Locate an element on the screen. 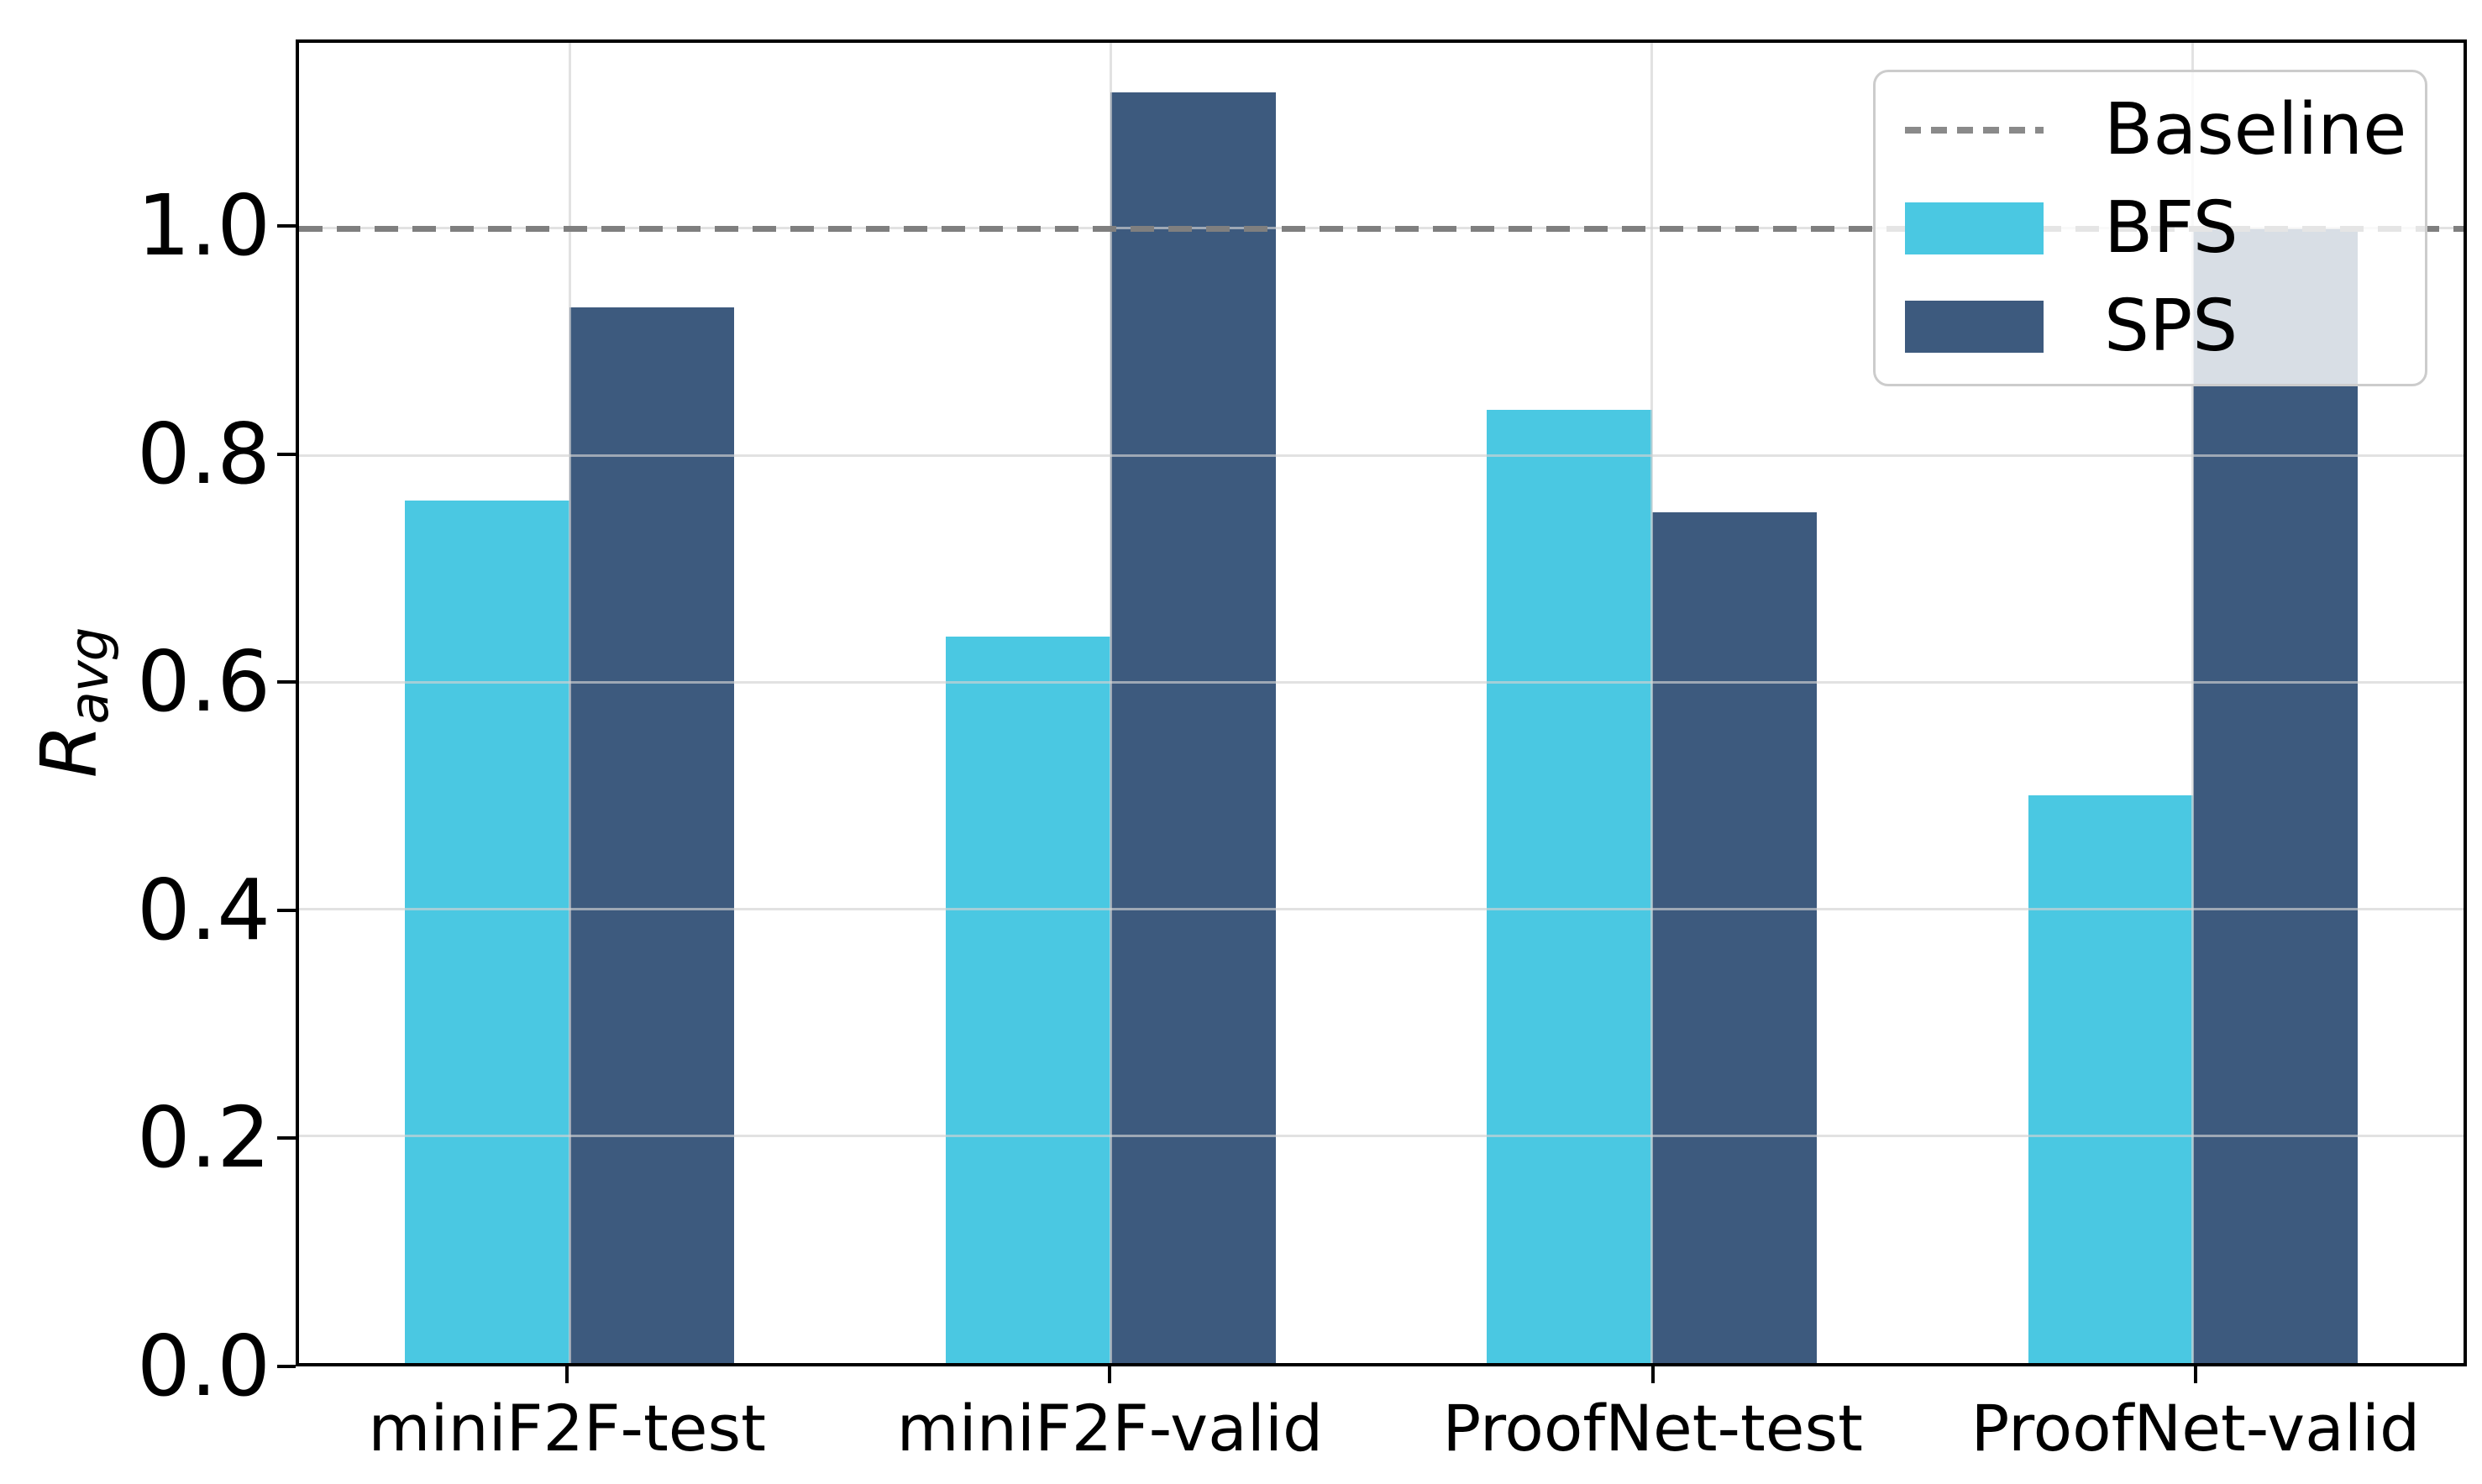  x-tick-label-minif2f-test: miniF2F-test is located at coordinates (567, 1429).